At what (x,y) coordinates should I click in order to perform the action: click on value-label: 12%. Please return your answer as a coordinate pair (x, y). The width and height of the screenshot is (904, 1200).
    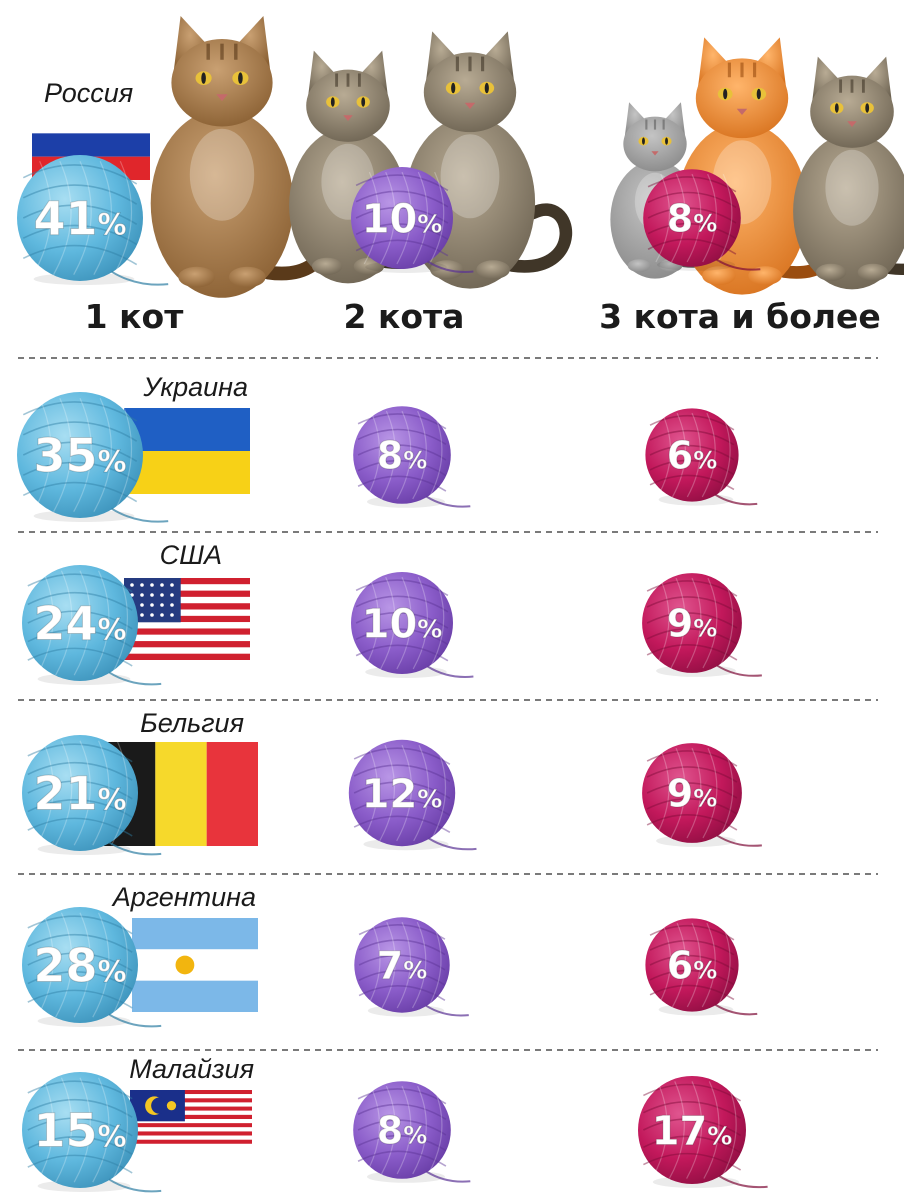
    Looking at the image, I should click on (402, 794).